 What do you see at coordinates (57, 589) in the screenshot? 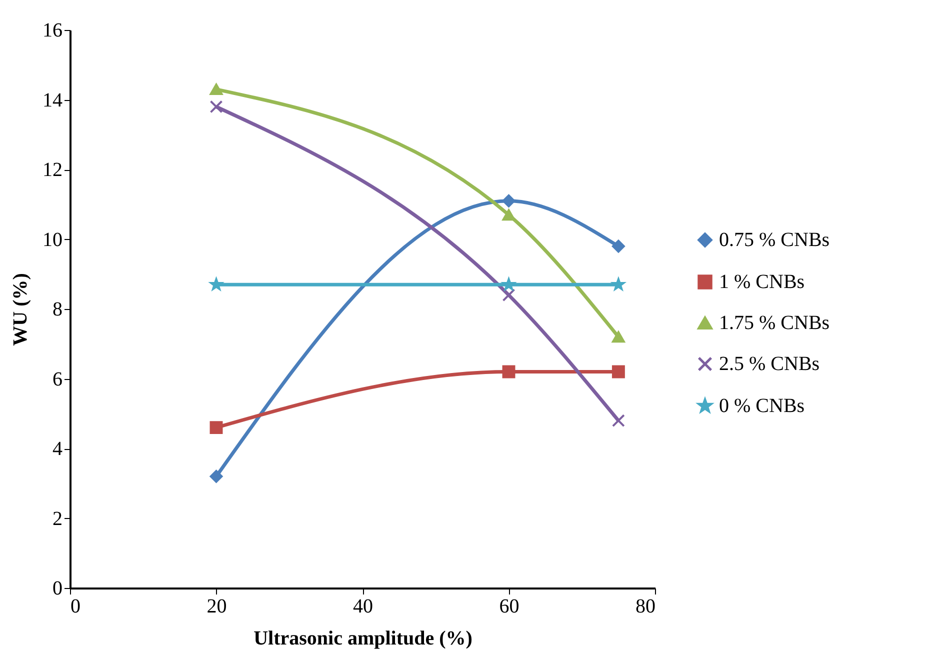
I see `y-tick-label: 0` at bounding box center [57, 589].